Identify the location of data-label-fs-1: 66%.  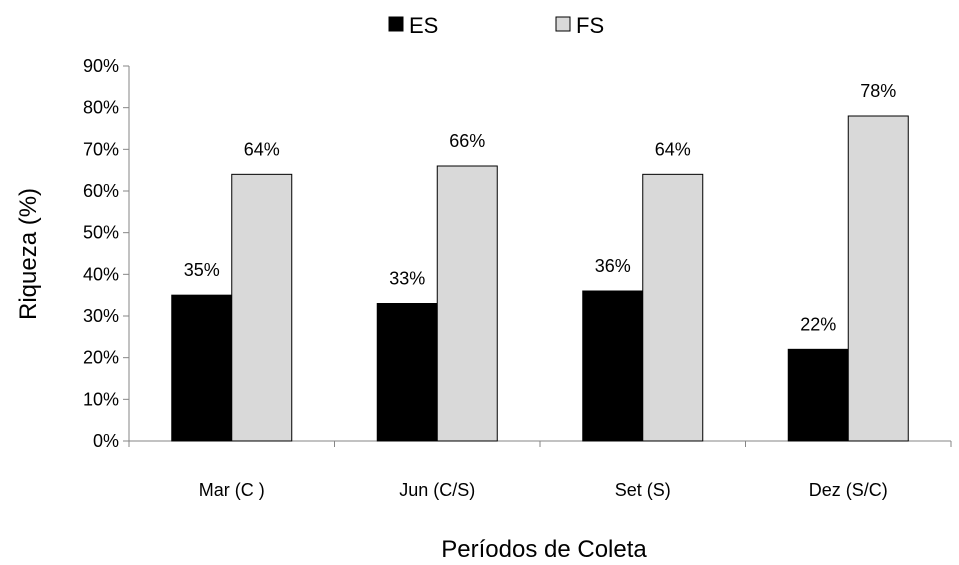
(467, 141).